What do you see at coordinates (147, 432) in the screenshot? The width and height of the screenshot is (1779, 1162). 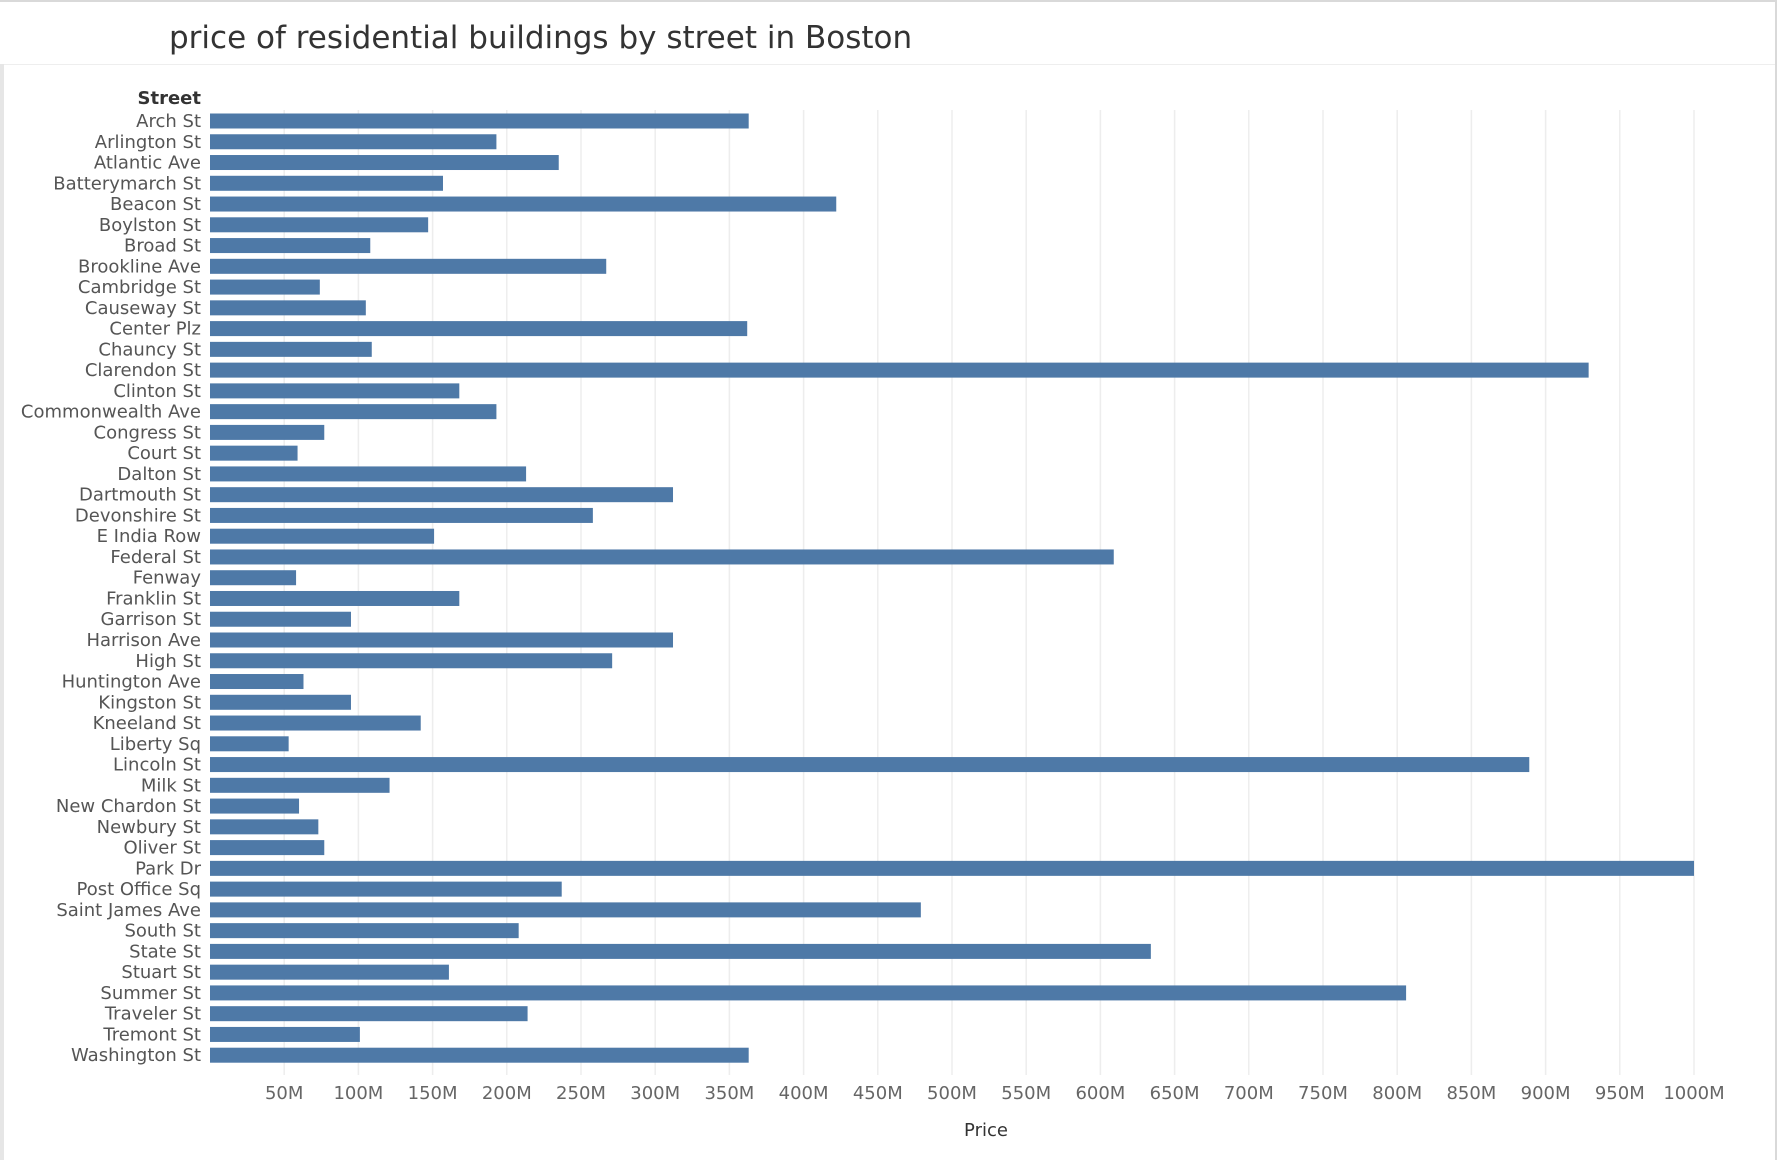 I see `street-label: Congress St` at bounding box center [147, 432].